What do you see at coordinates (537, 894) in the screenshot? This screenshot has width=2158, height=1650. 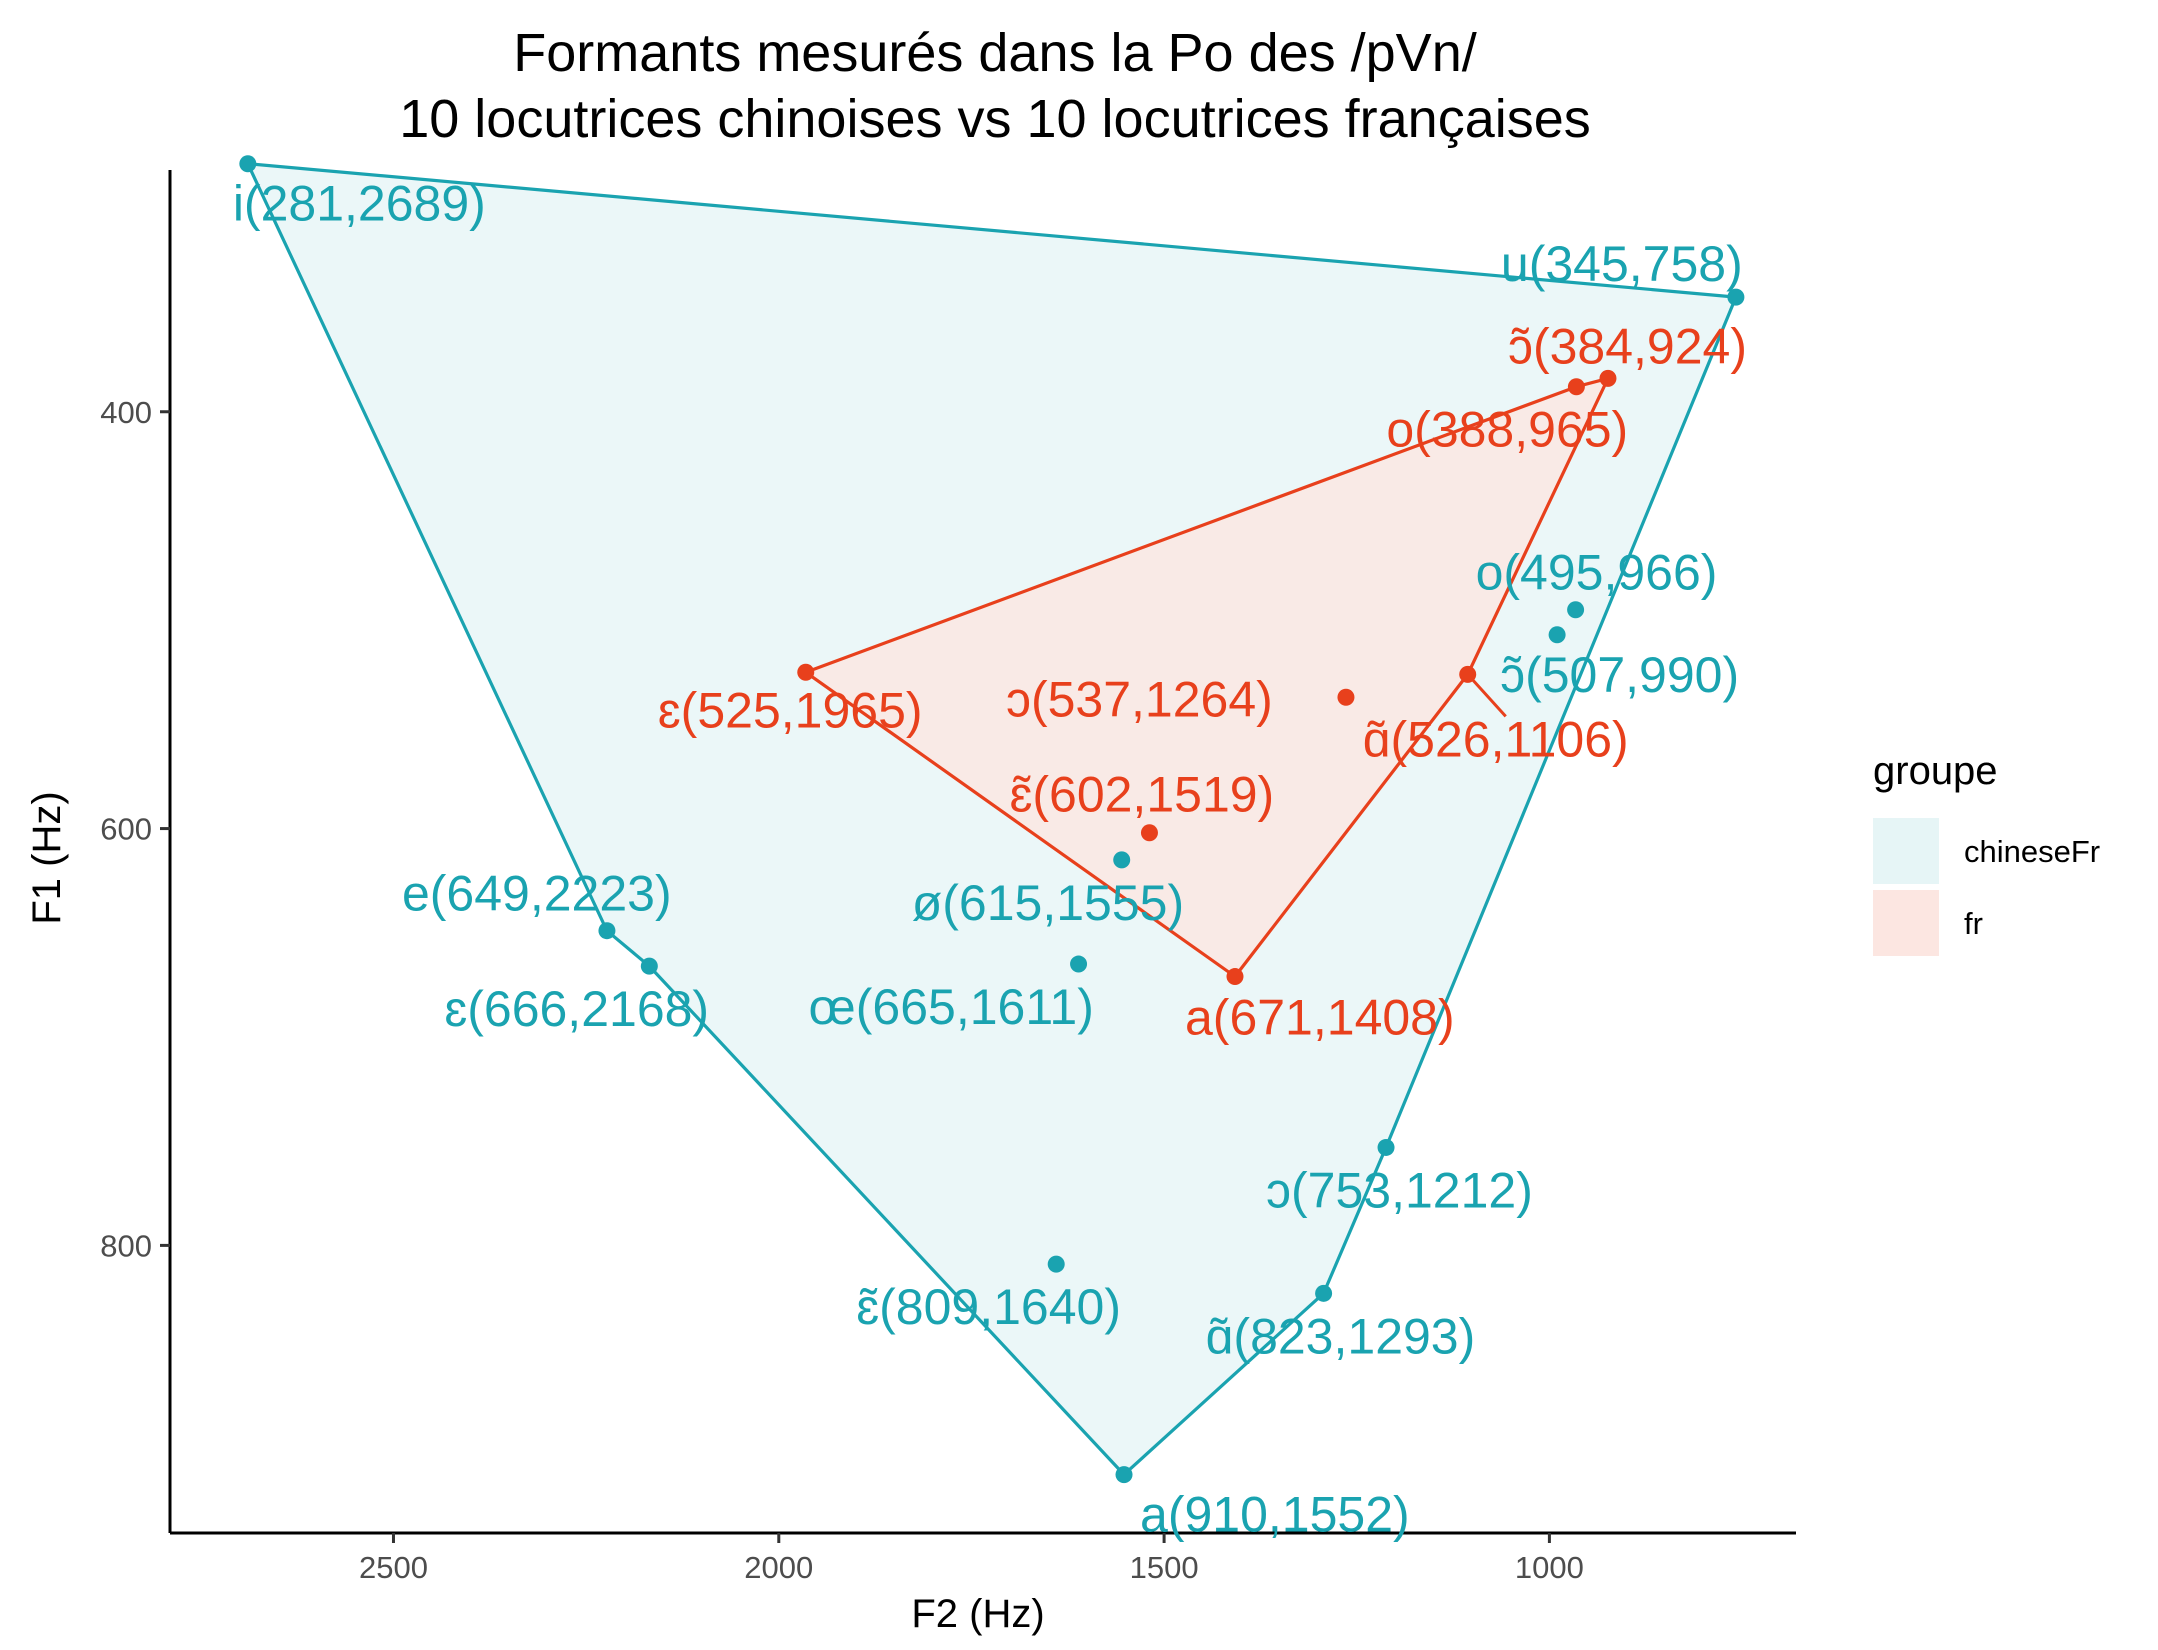 I see `point-label-chineseFr: e(649,2223)` at bounding box center [537, 894].